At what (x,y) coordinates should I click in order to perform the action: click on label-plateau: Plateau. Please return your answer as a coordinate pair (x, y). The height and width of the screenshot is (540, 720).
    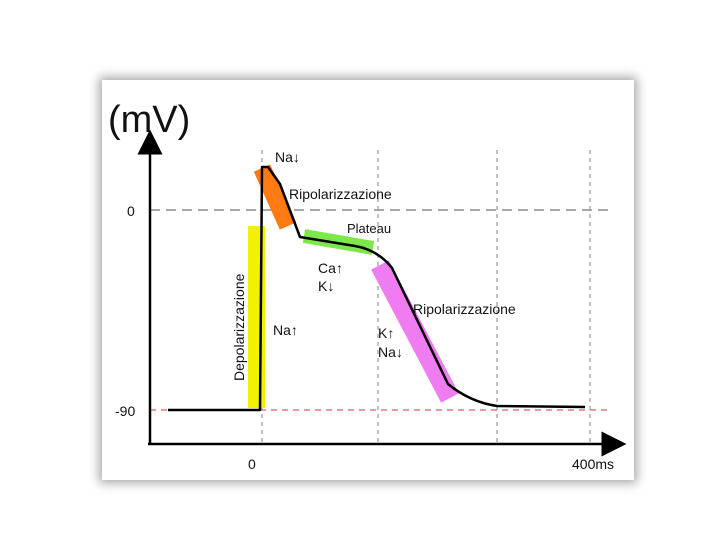
    Looking at the image, I should click on (369, 228).